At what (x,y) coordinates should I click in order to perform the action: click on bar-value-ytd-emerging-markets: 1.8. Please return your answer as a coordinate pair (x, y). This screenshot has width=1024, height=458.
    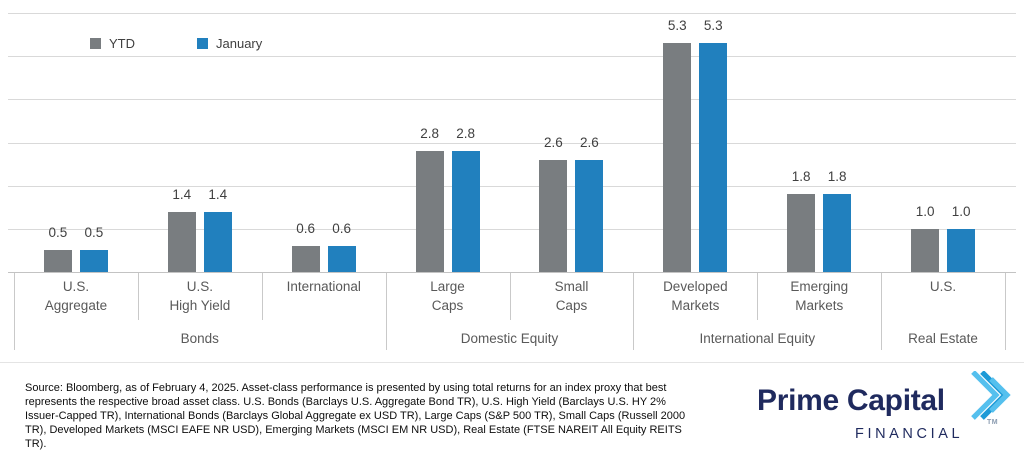
    Looking at the image, I should click on (801, 177).